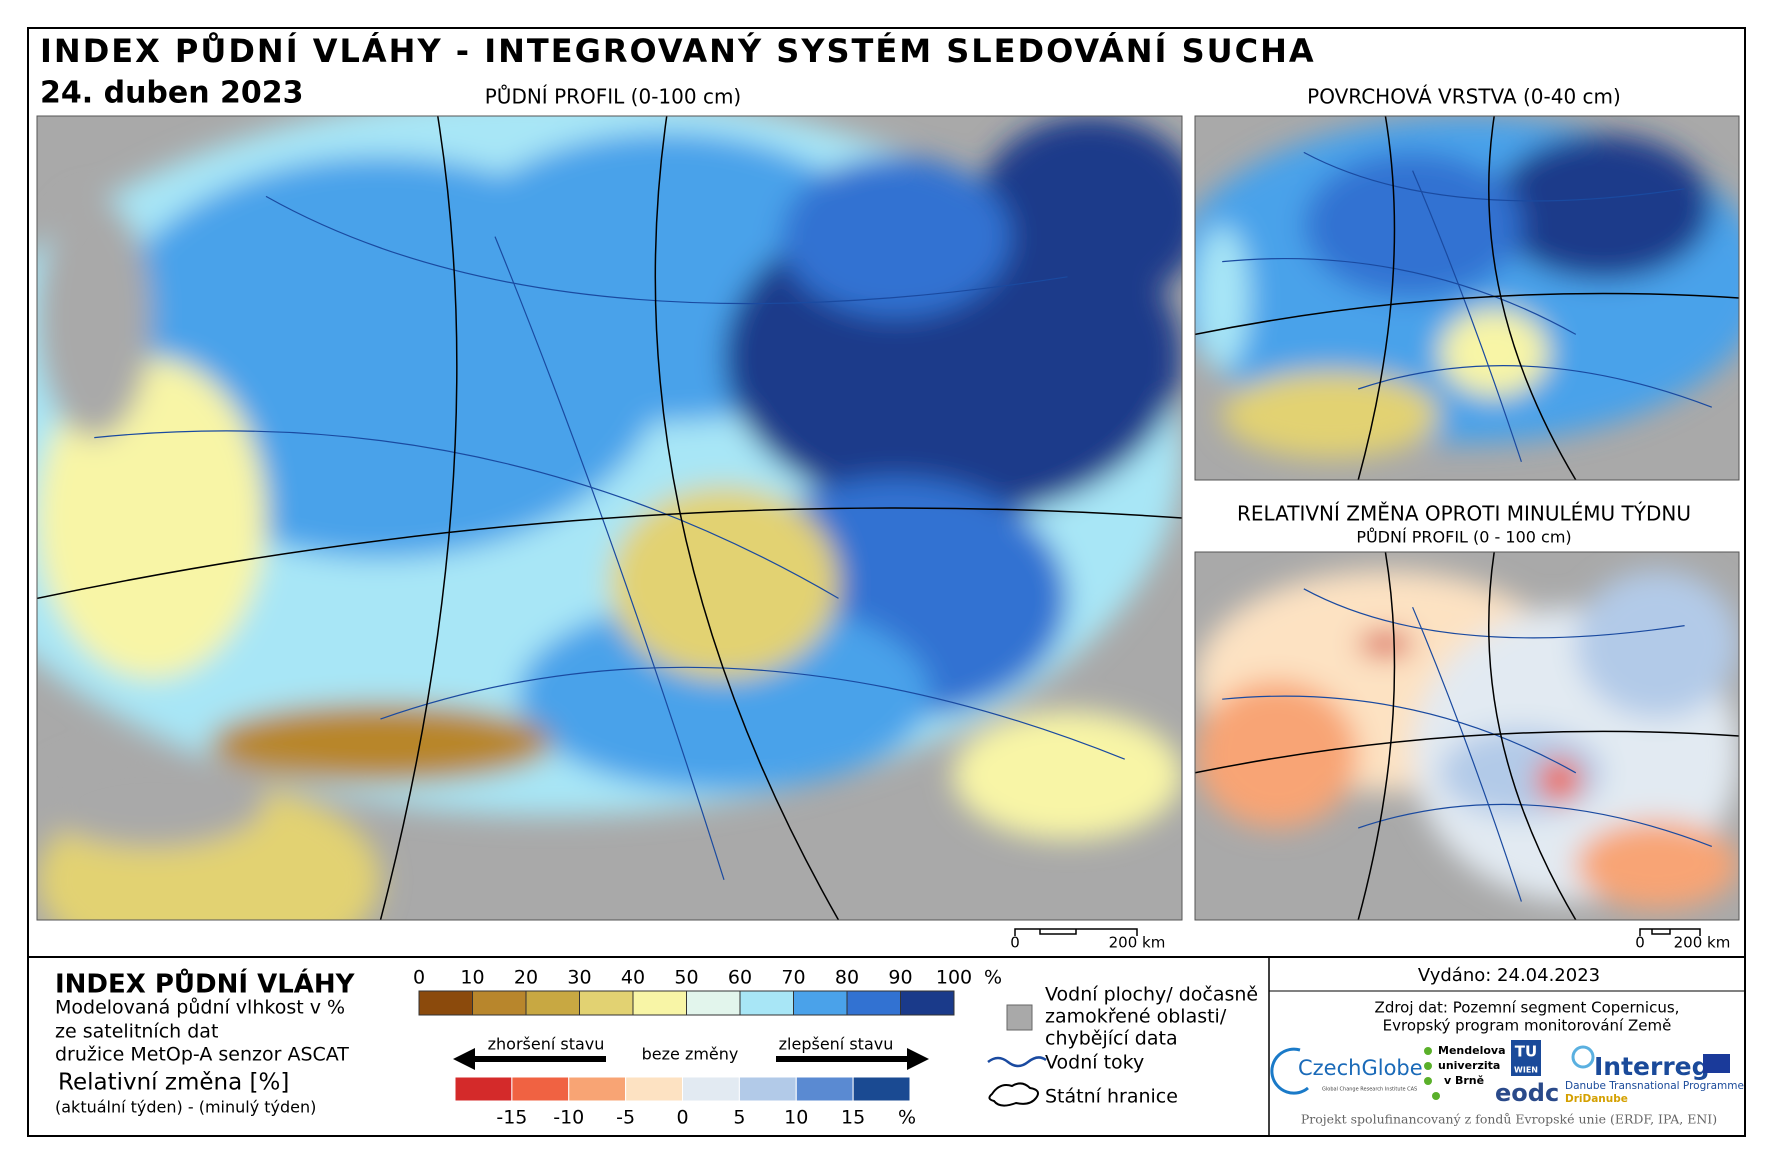 Image resolution: width=1772 pixels, height=1160 pixels. What do you see at coordinates (1017, 1062) in the screenshot?
I see `key-river-icon` at bounding box center [1017, 1062].